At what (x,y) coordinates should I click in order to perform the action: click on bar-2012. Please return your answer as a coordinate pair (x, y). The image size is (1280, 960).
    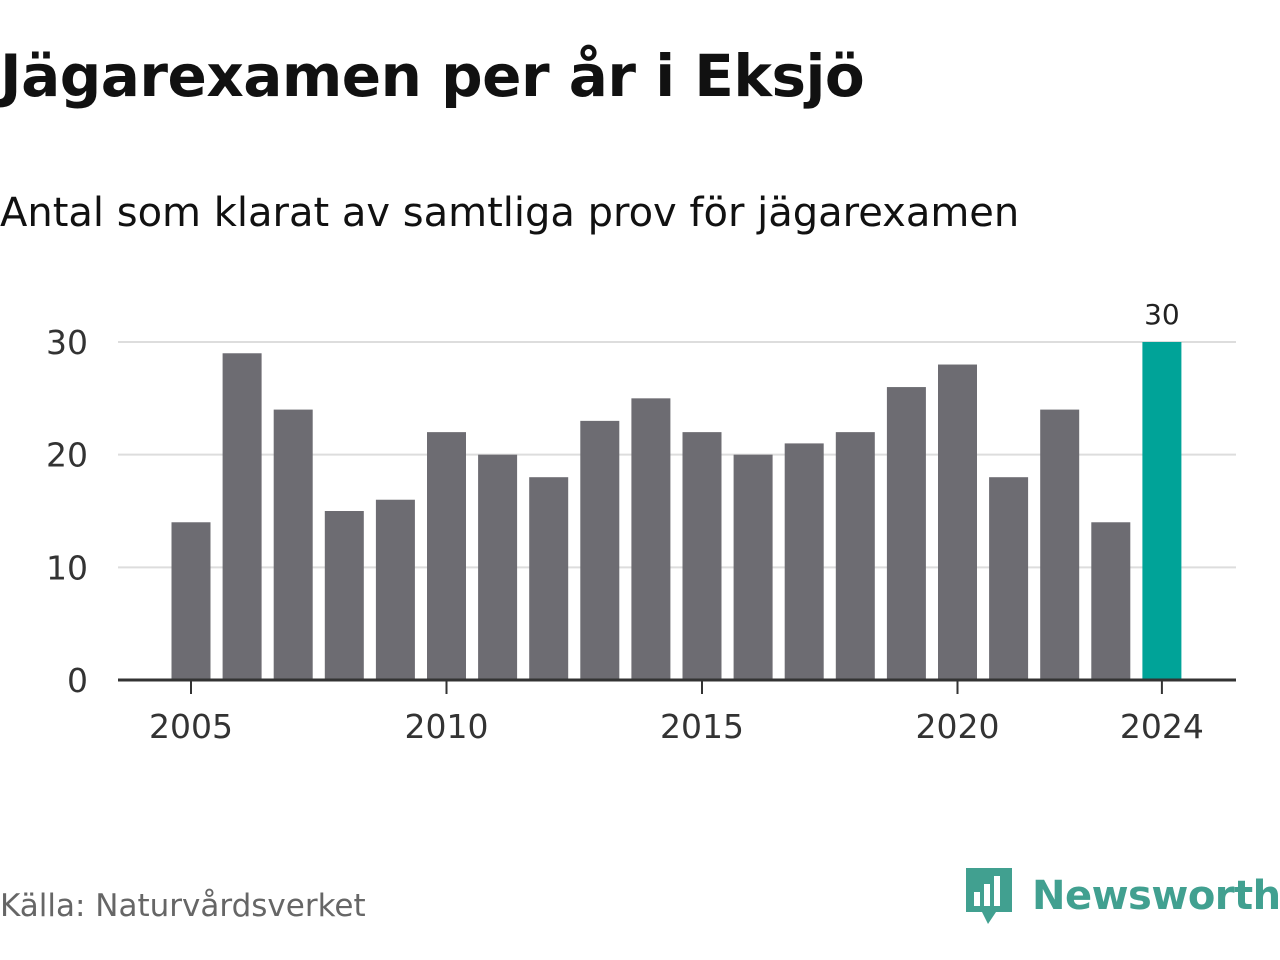
    Looking at the image, I should click on (549, 578).